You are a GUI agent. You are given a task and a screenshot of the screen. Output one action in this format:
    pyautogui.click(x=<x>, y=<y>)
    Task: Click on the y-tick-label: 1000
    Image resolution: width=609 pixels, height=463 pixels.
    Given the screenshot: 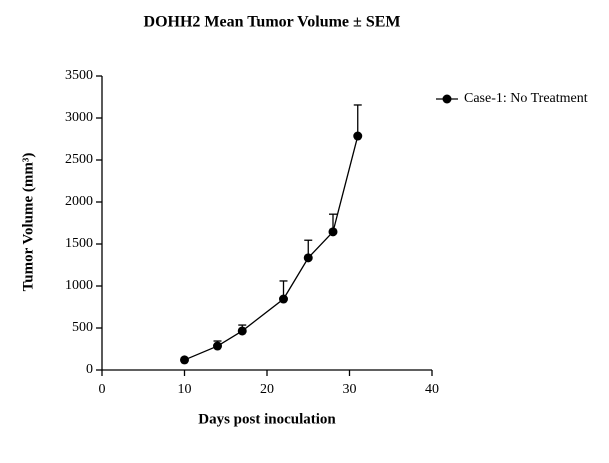 What is the action you would take?
    pyautogui.click(x=79, y=285)
    